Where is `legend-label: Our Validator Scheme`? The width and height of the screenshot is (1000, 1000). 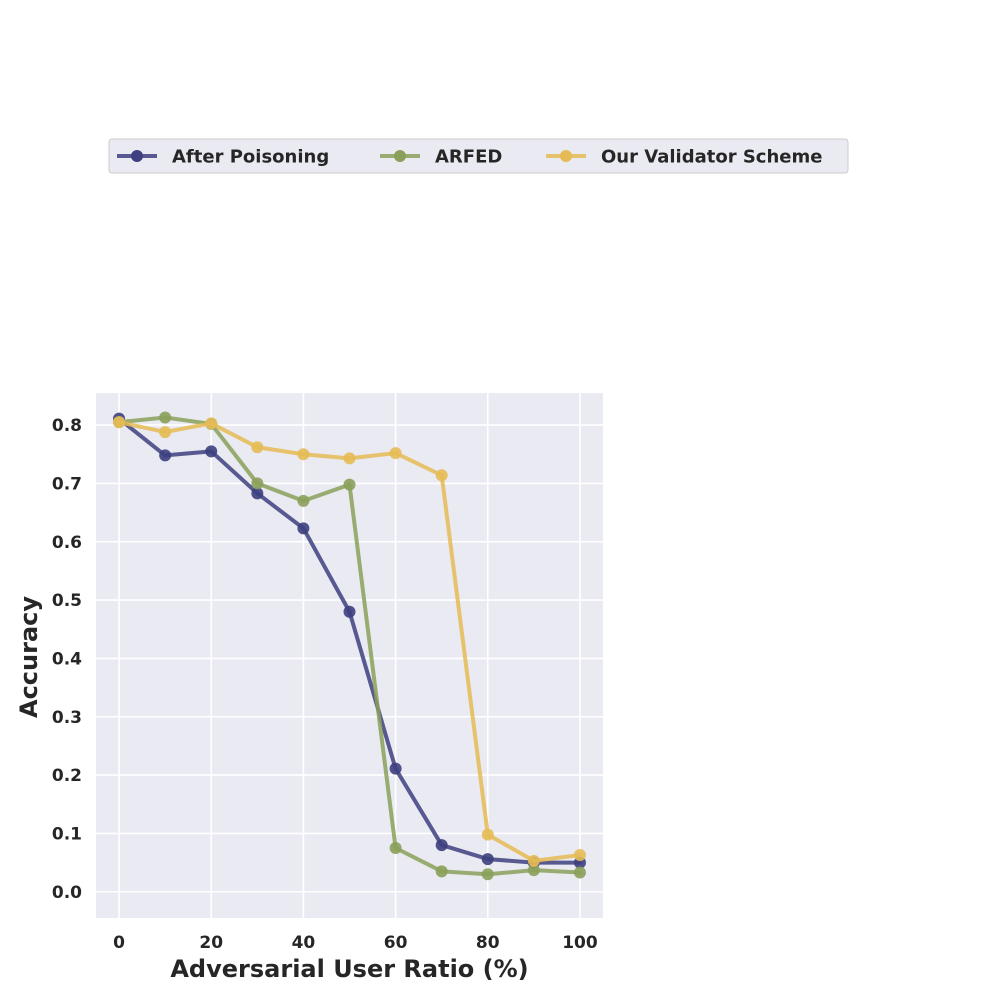
legend-label: Our Validator Scheme is located at coordinates (711, 157).